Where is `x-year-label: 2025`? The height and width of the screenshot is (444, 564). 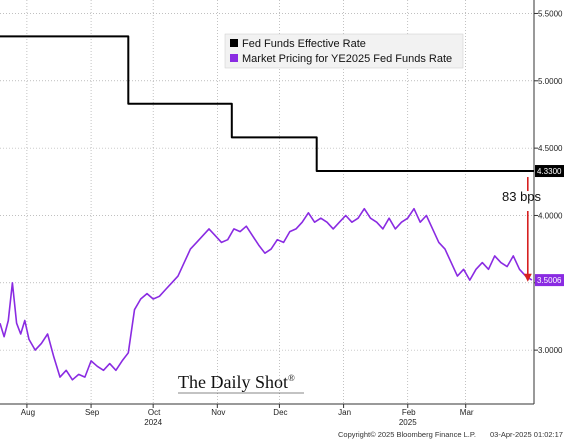 x-year-label: 2025 is located at coordinates (408, 422).